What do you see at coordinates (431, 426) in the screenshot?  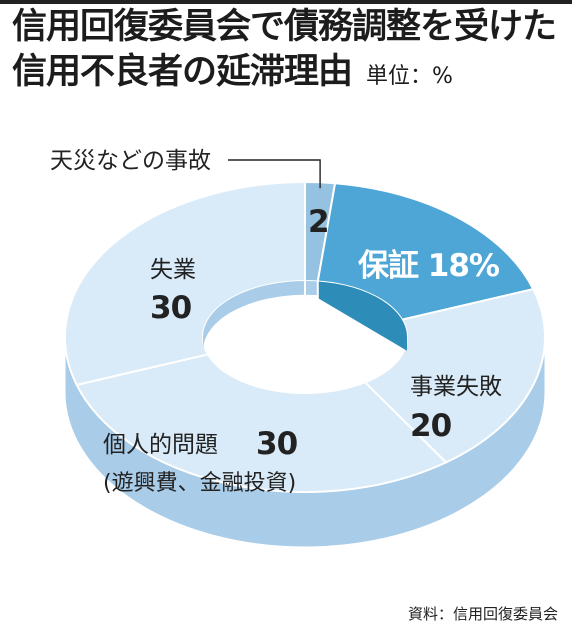 I see `label-business-failure-value: 20` at bounding box center [431, 426].